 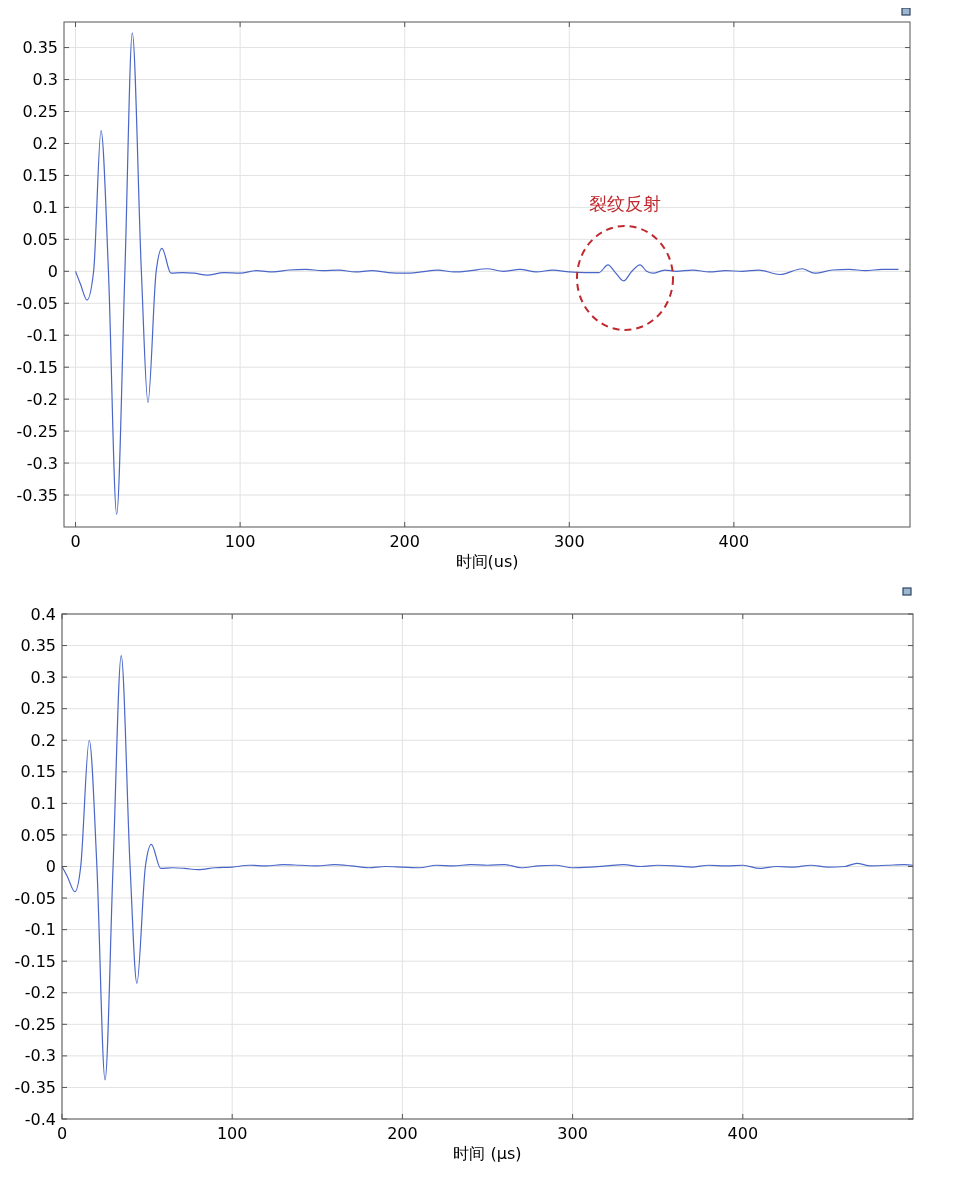 I want to click on x-axis-title: 时间(us), so click(x=487, y=561).